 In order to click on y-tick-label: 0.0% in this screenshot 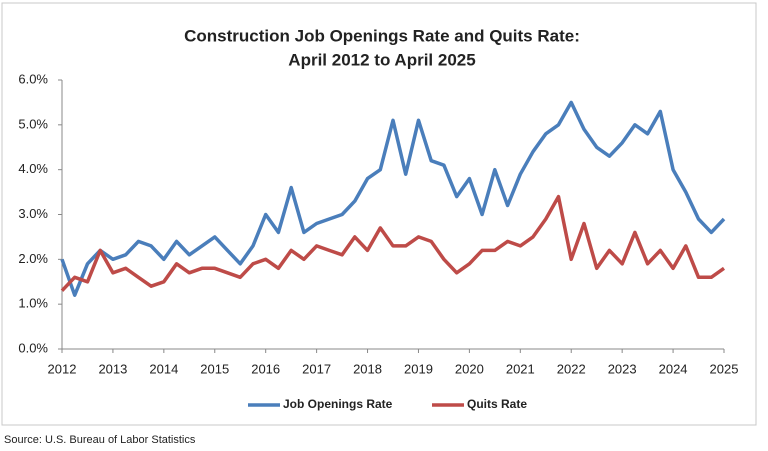, I will do `click(33, 347)`.